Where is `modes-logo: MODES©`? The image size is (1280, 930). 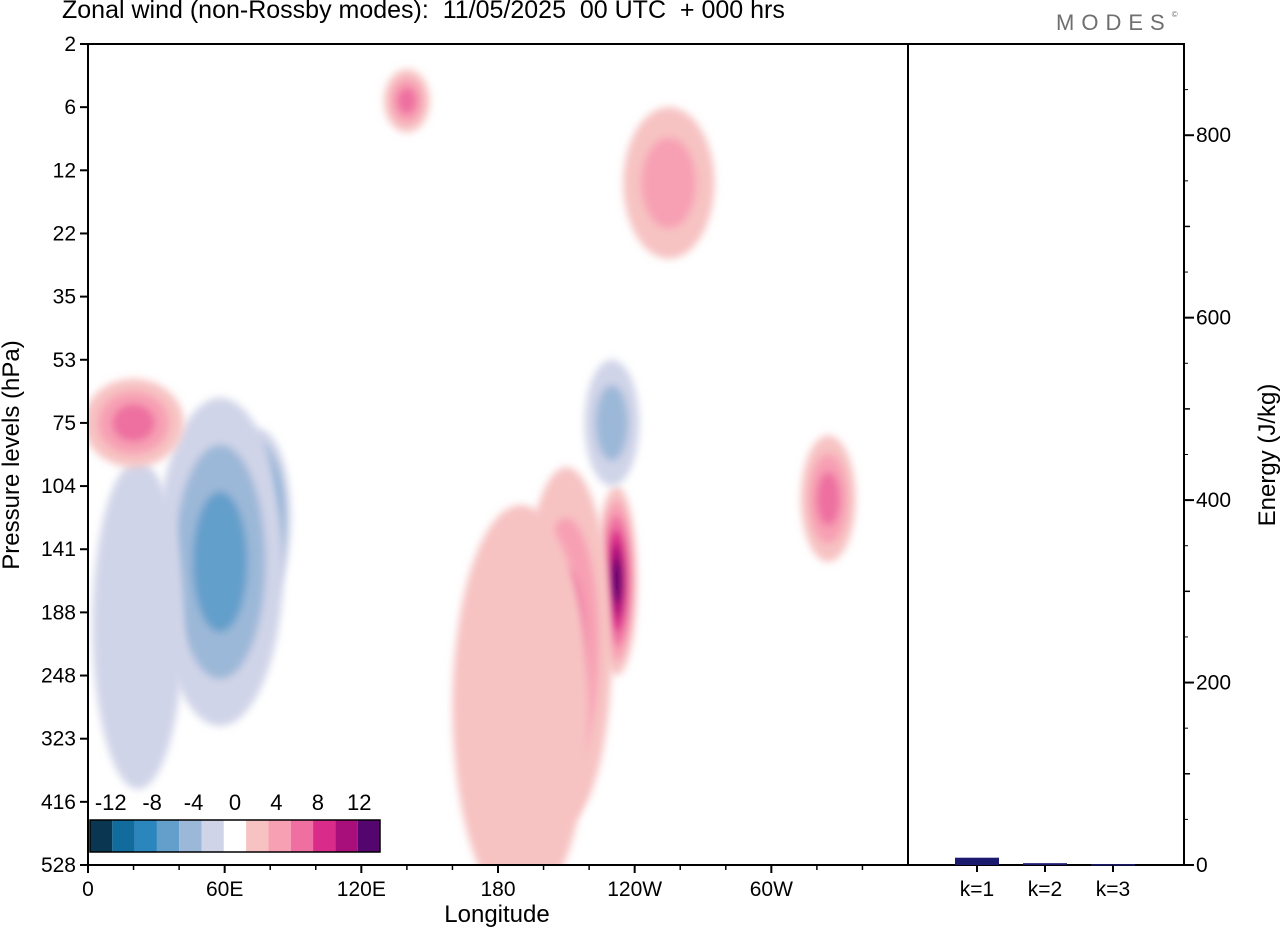 modes-logo: MODES© is located at coordinates (1117, 23).